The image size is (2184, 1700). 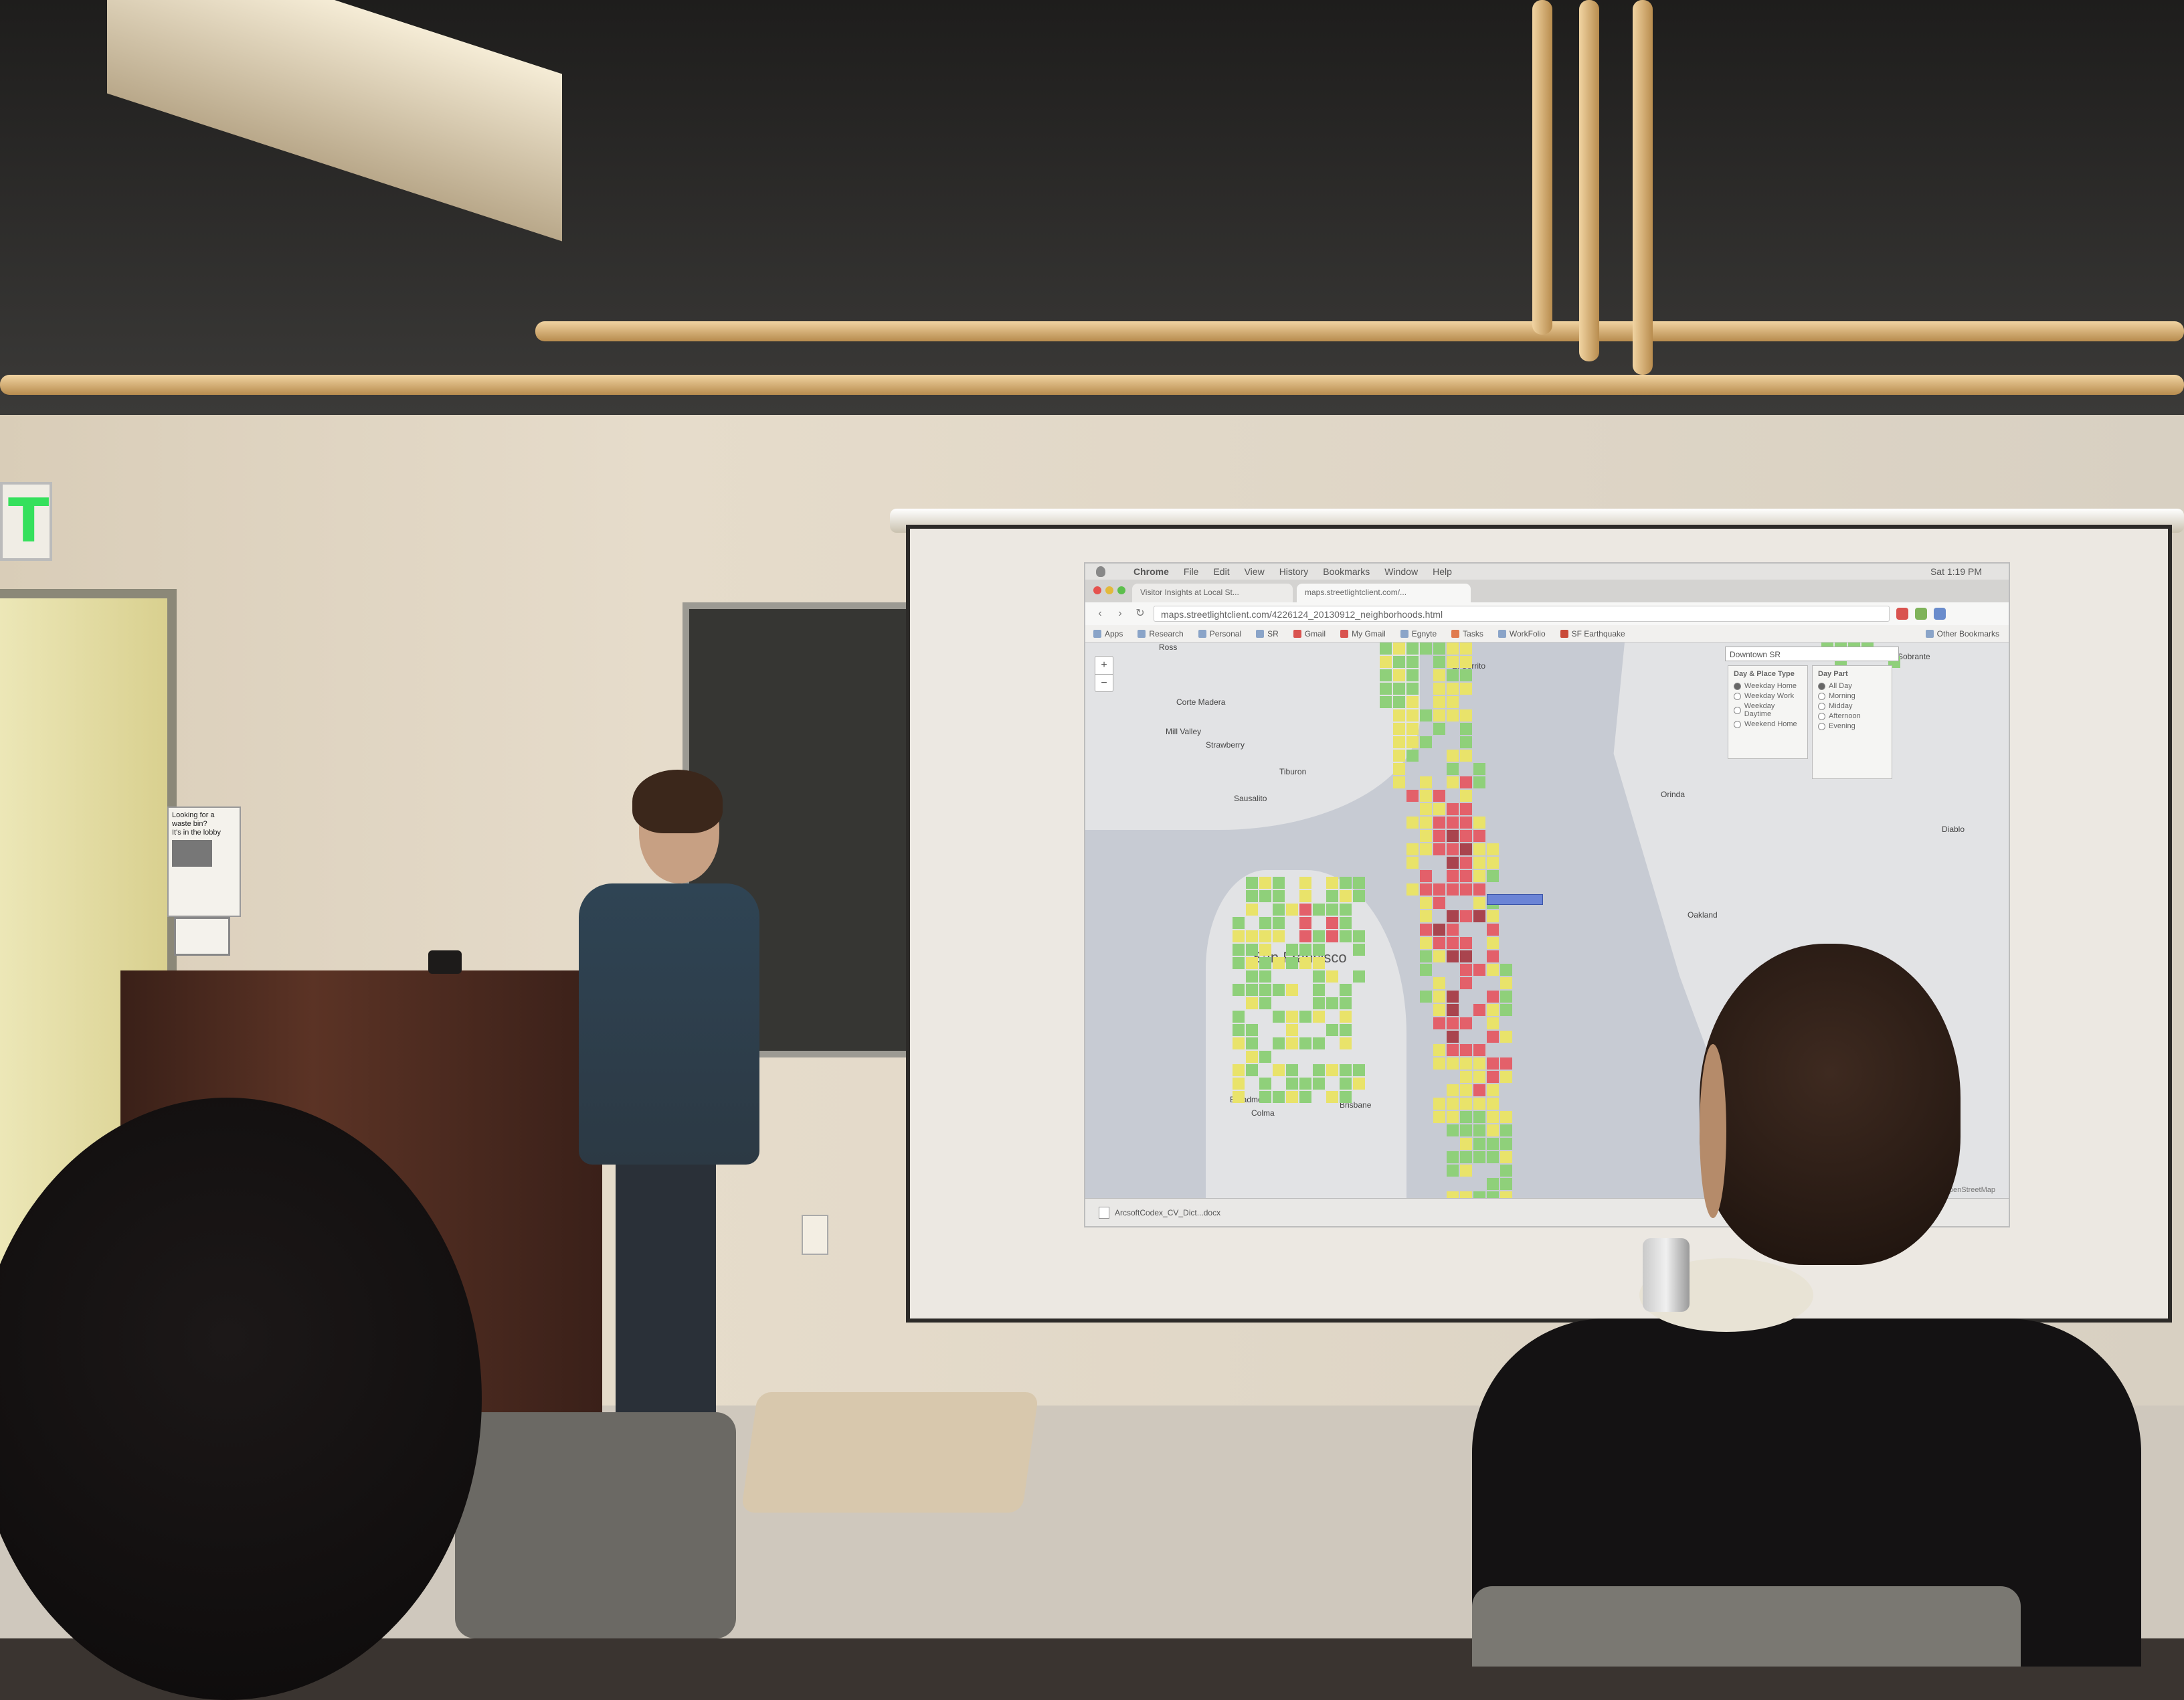 What do you see at coordinates (1267, 634) in the screenshot?
I see `bookmark-item: SR` at bounding box center [1267, 634].